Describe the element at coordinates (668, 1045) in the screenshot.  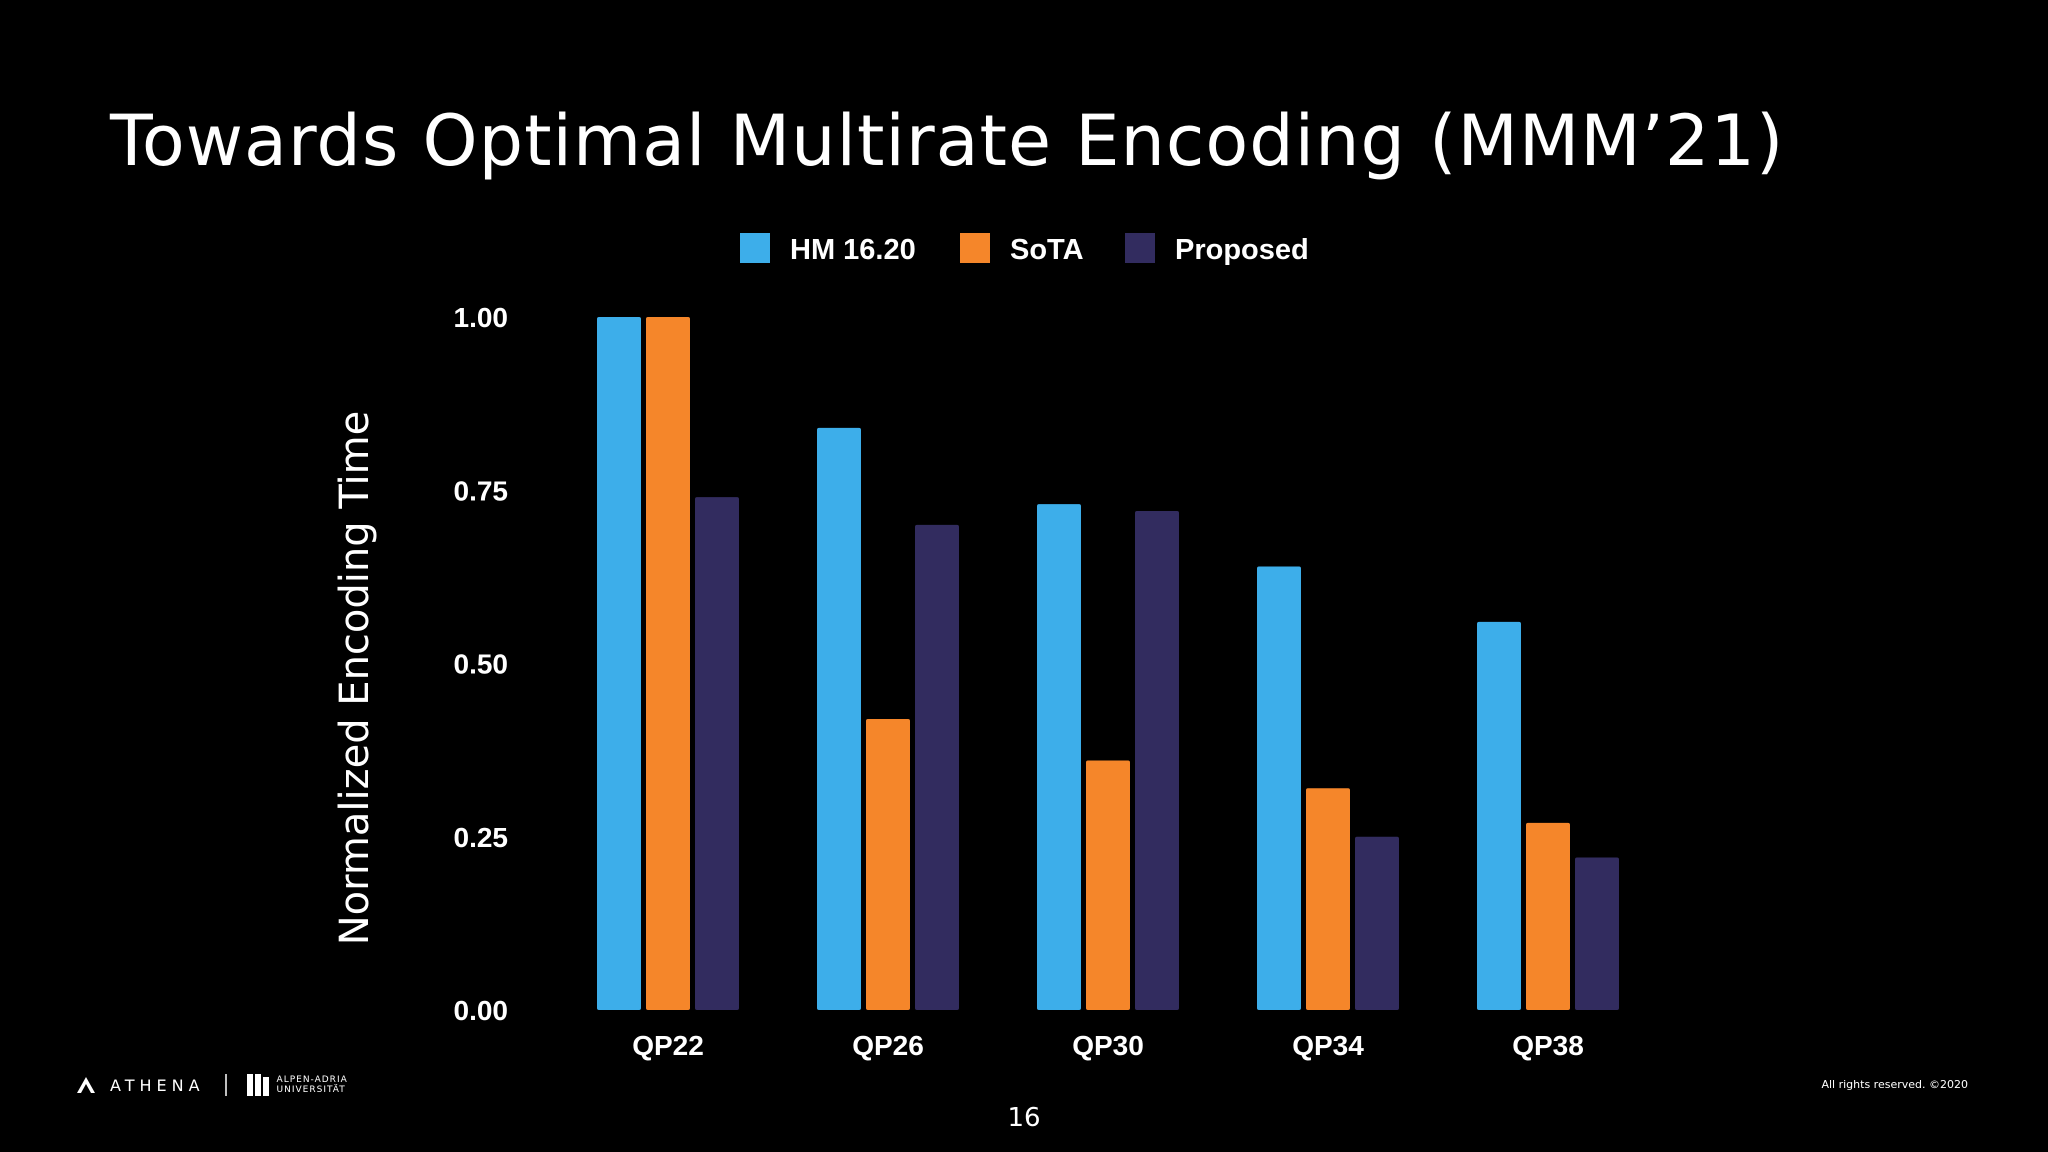
I see `x-tick-label: QP22` at that location.